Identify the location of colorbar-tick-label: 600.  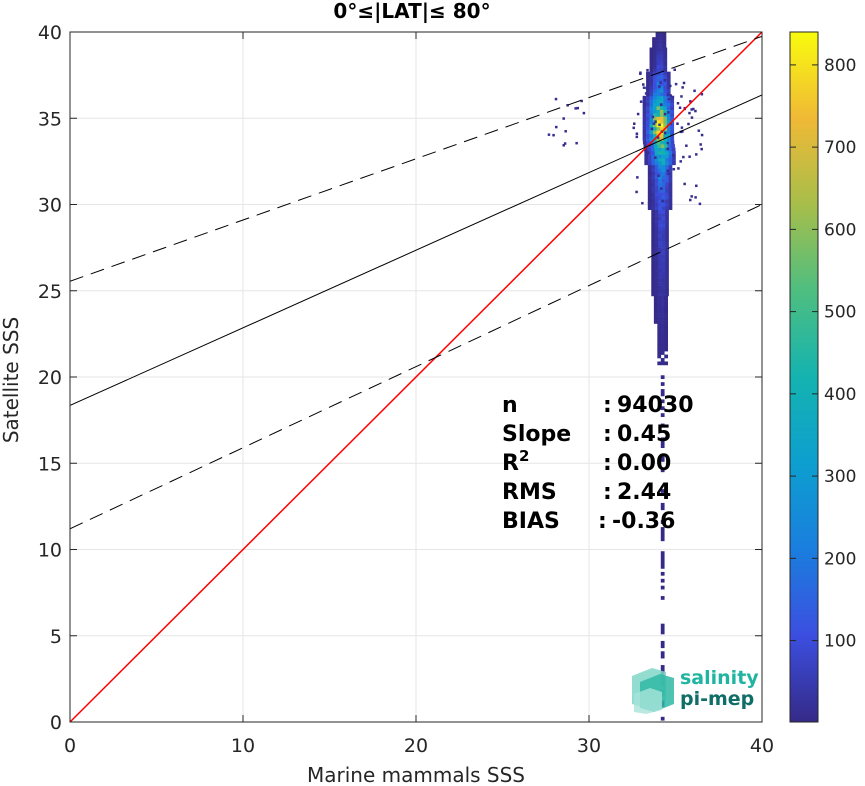
(840, 230).